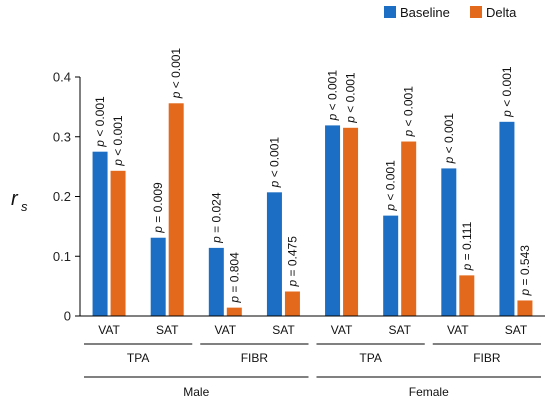 This screenshot has height=404, width=550. I want to click on p-value-label: p = 0.543, so click(525, 271).